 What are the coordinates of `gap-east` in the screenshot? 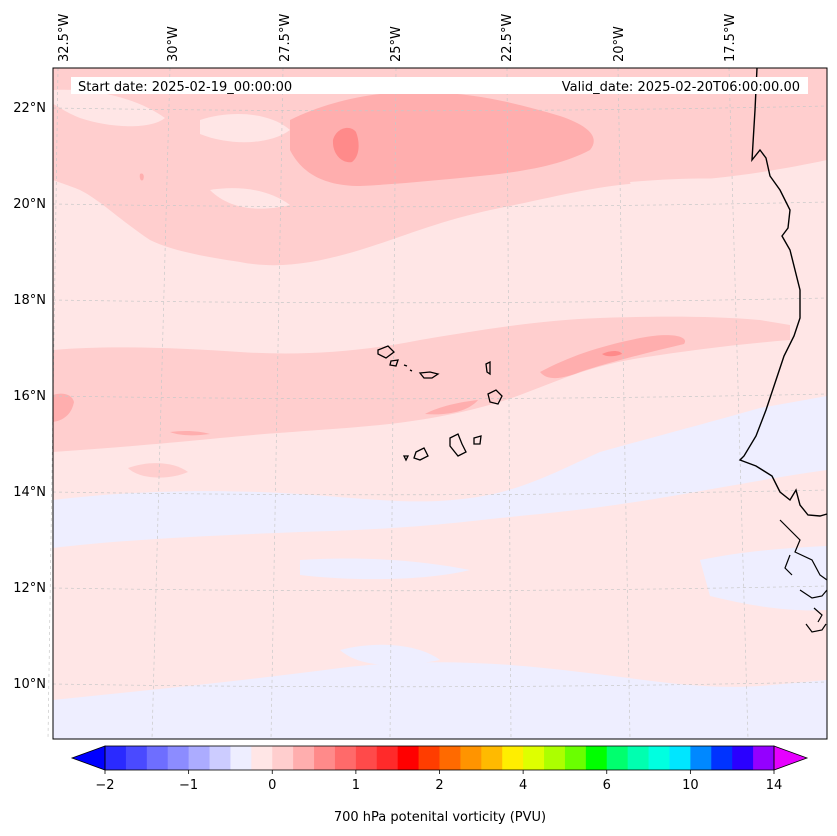 It's located at (715, 191).